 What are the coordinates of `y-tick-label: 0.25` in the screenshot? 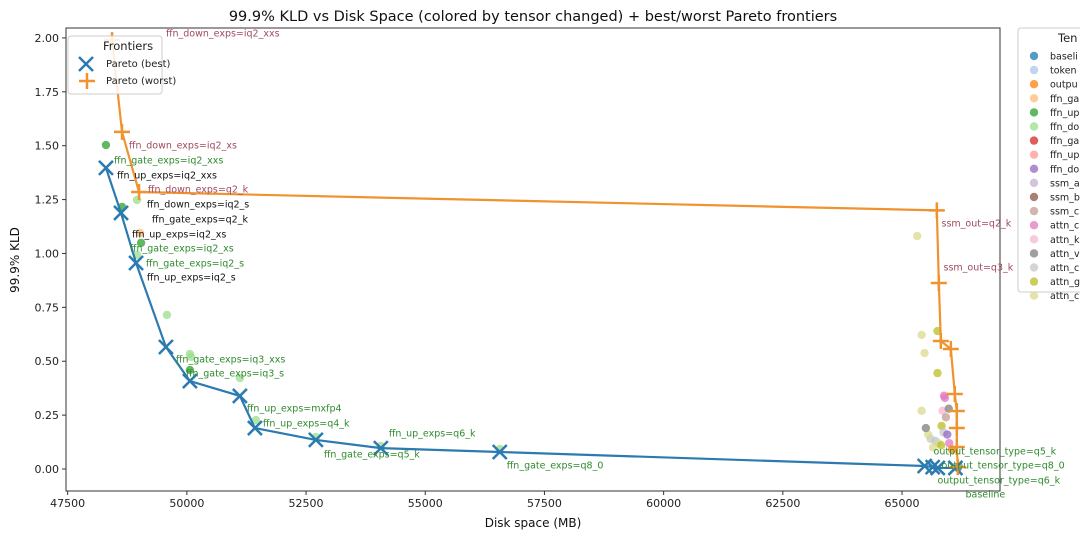 It's located at (47, 415).